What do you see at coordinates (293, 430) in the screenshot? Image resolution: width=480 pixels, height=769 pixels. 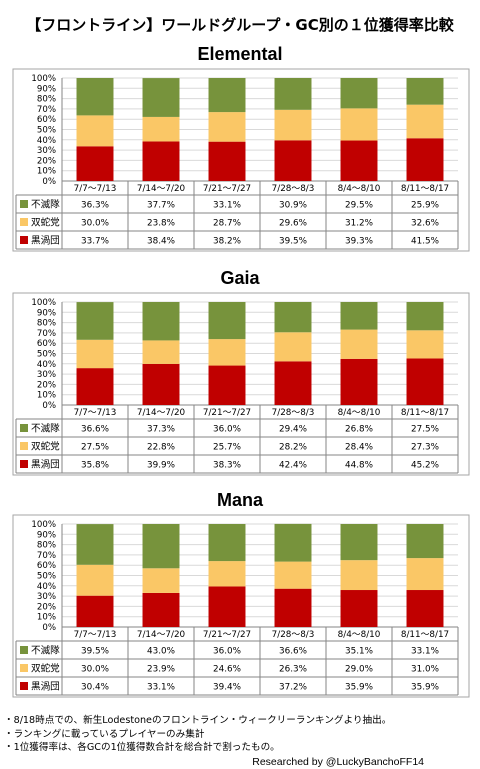 I see `data-label: 29.4%` at bounding box center [293, 430].